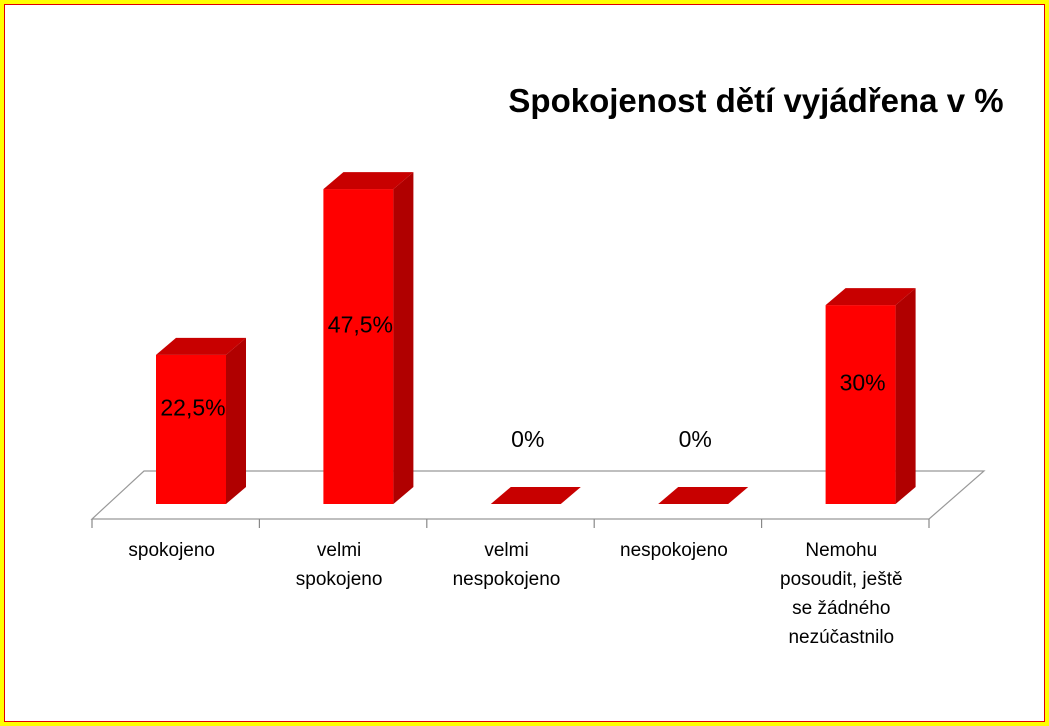 The height and width of the screenshot is (726, 1049). What do you see at coordinates (674, 550) in the screenshot?
I see `x-tick-label: nespokojeno` at bounding box center [674, 550].